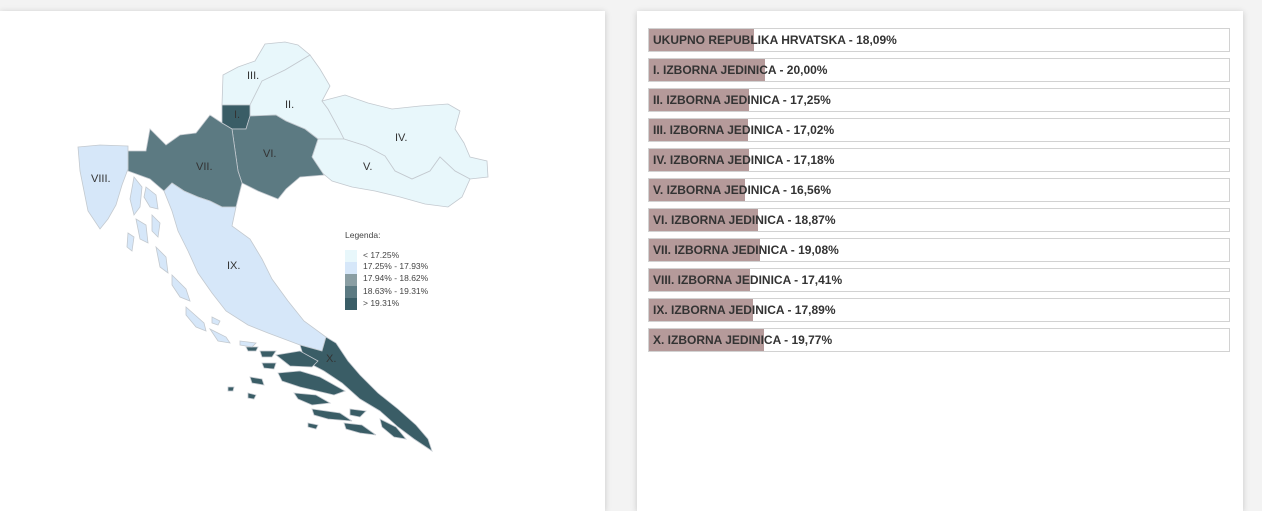 The width and height of the screenshot is (1262, 511). I want to click on bar-label: VIII. IZBORNA JEDINICA - 17,41%, so click(748, 280).